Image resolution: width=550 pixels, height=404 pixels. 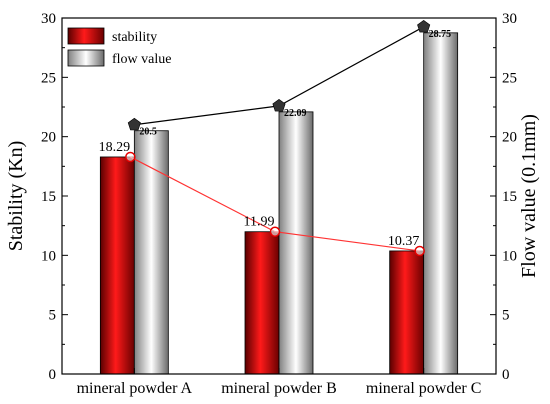 What do you see at coordinates (48, 19) in the screenshot?
I see `left-tick-label-6: 30` at bounding box center [48, 19].